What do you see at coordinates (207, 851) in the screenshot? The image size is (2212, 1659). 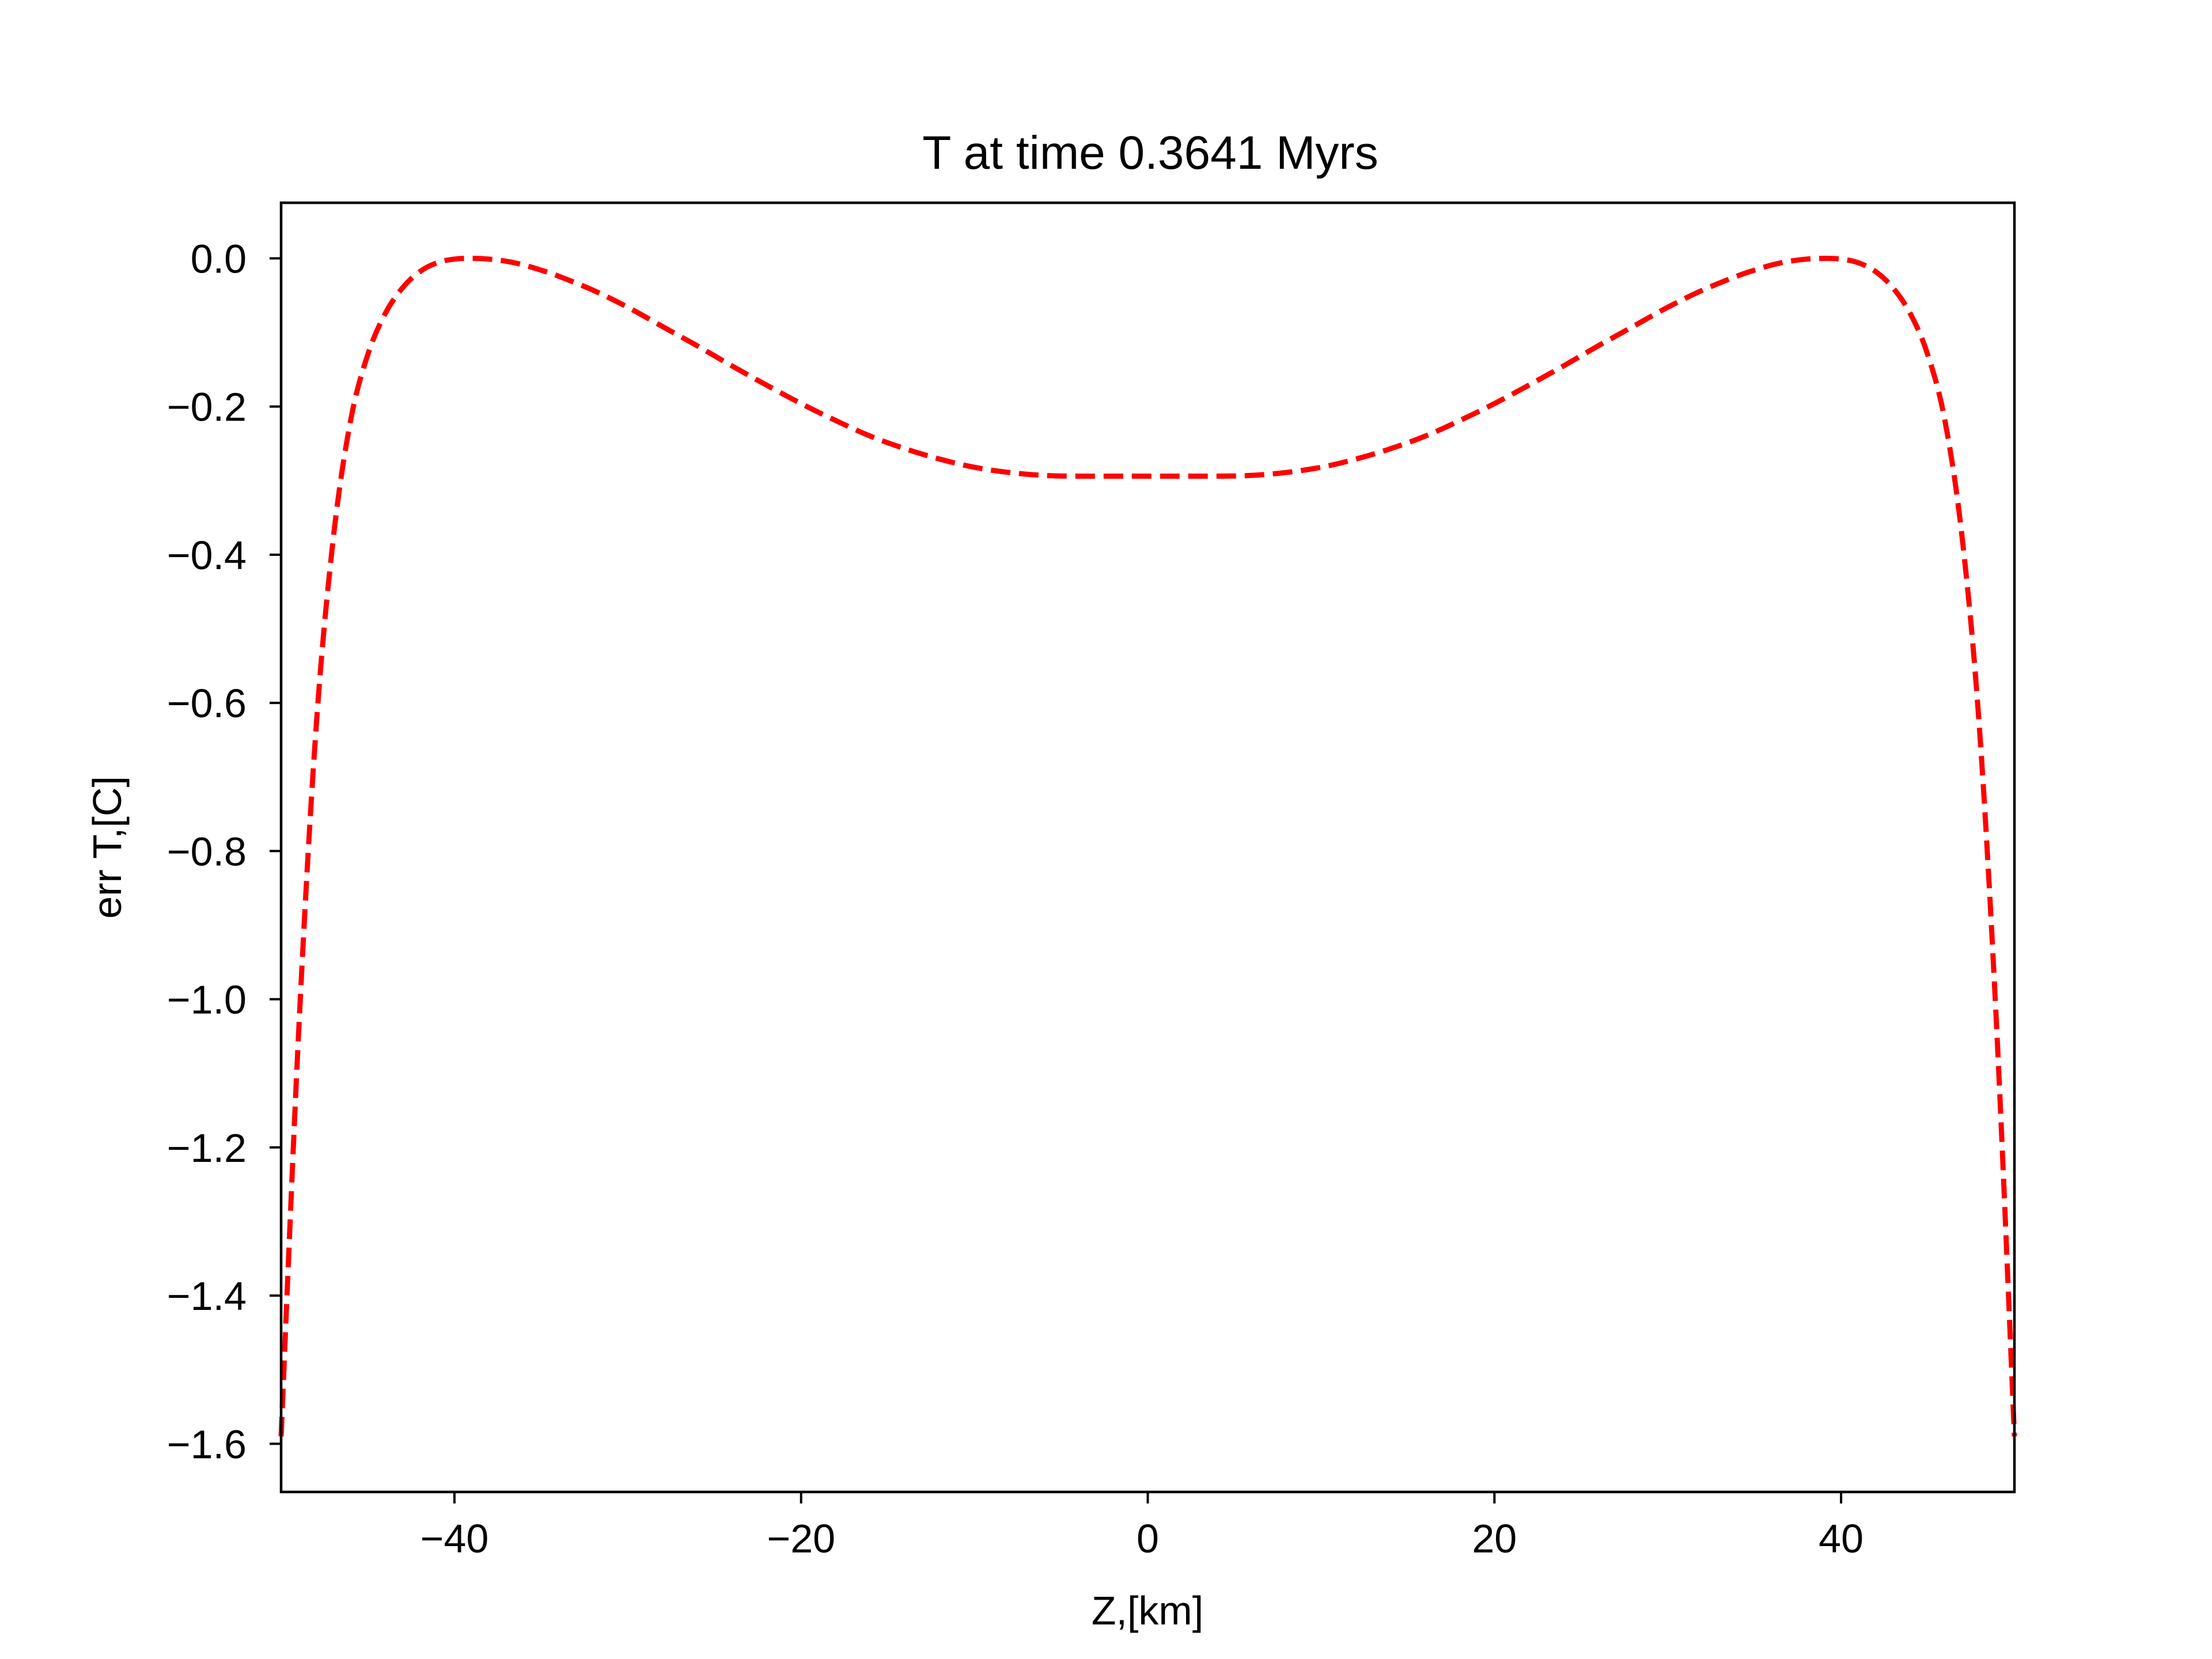 I see `y-tick-label: −0.8` at bounding box center [207, 851].